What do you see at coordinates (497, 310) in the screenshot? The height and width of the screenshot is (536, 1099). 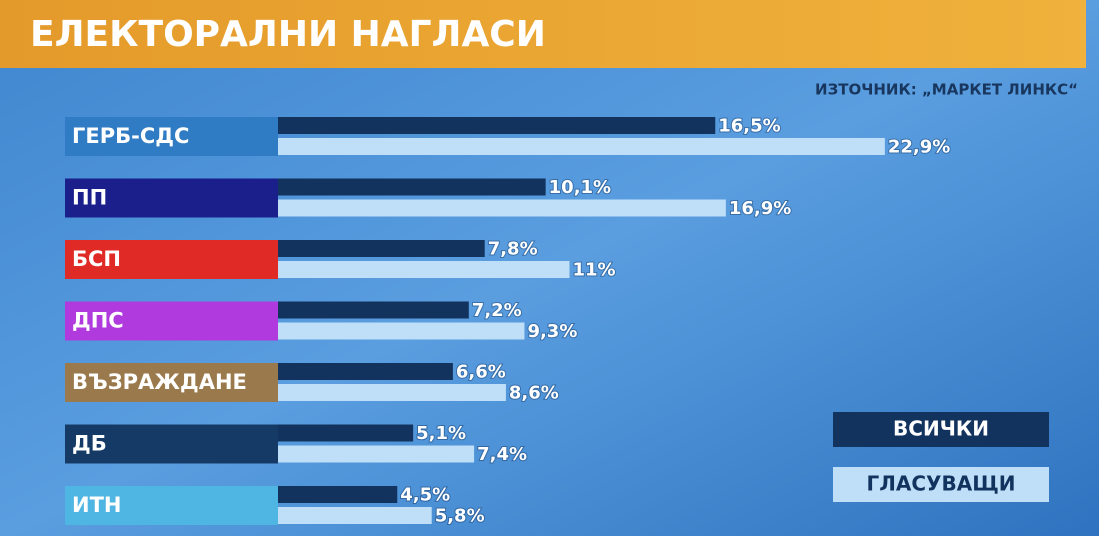 I see `value-label: 7,2%` at bounding box center [497, 310].